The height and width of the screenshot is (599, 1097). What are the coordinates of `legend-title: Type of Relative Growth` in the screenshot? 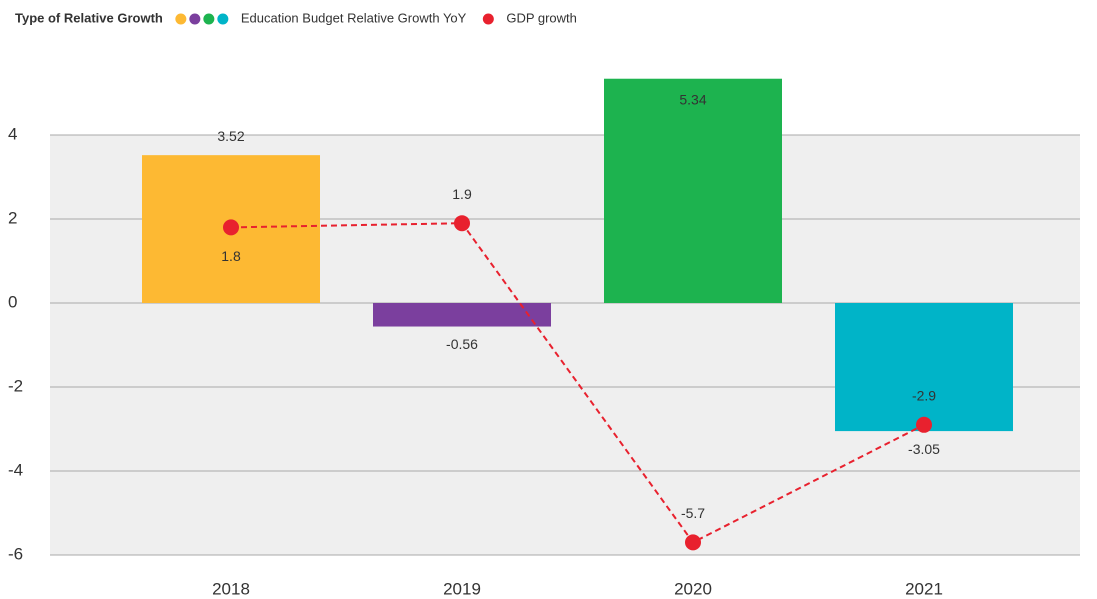 It's located at (89, 17).